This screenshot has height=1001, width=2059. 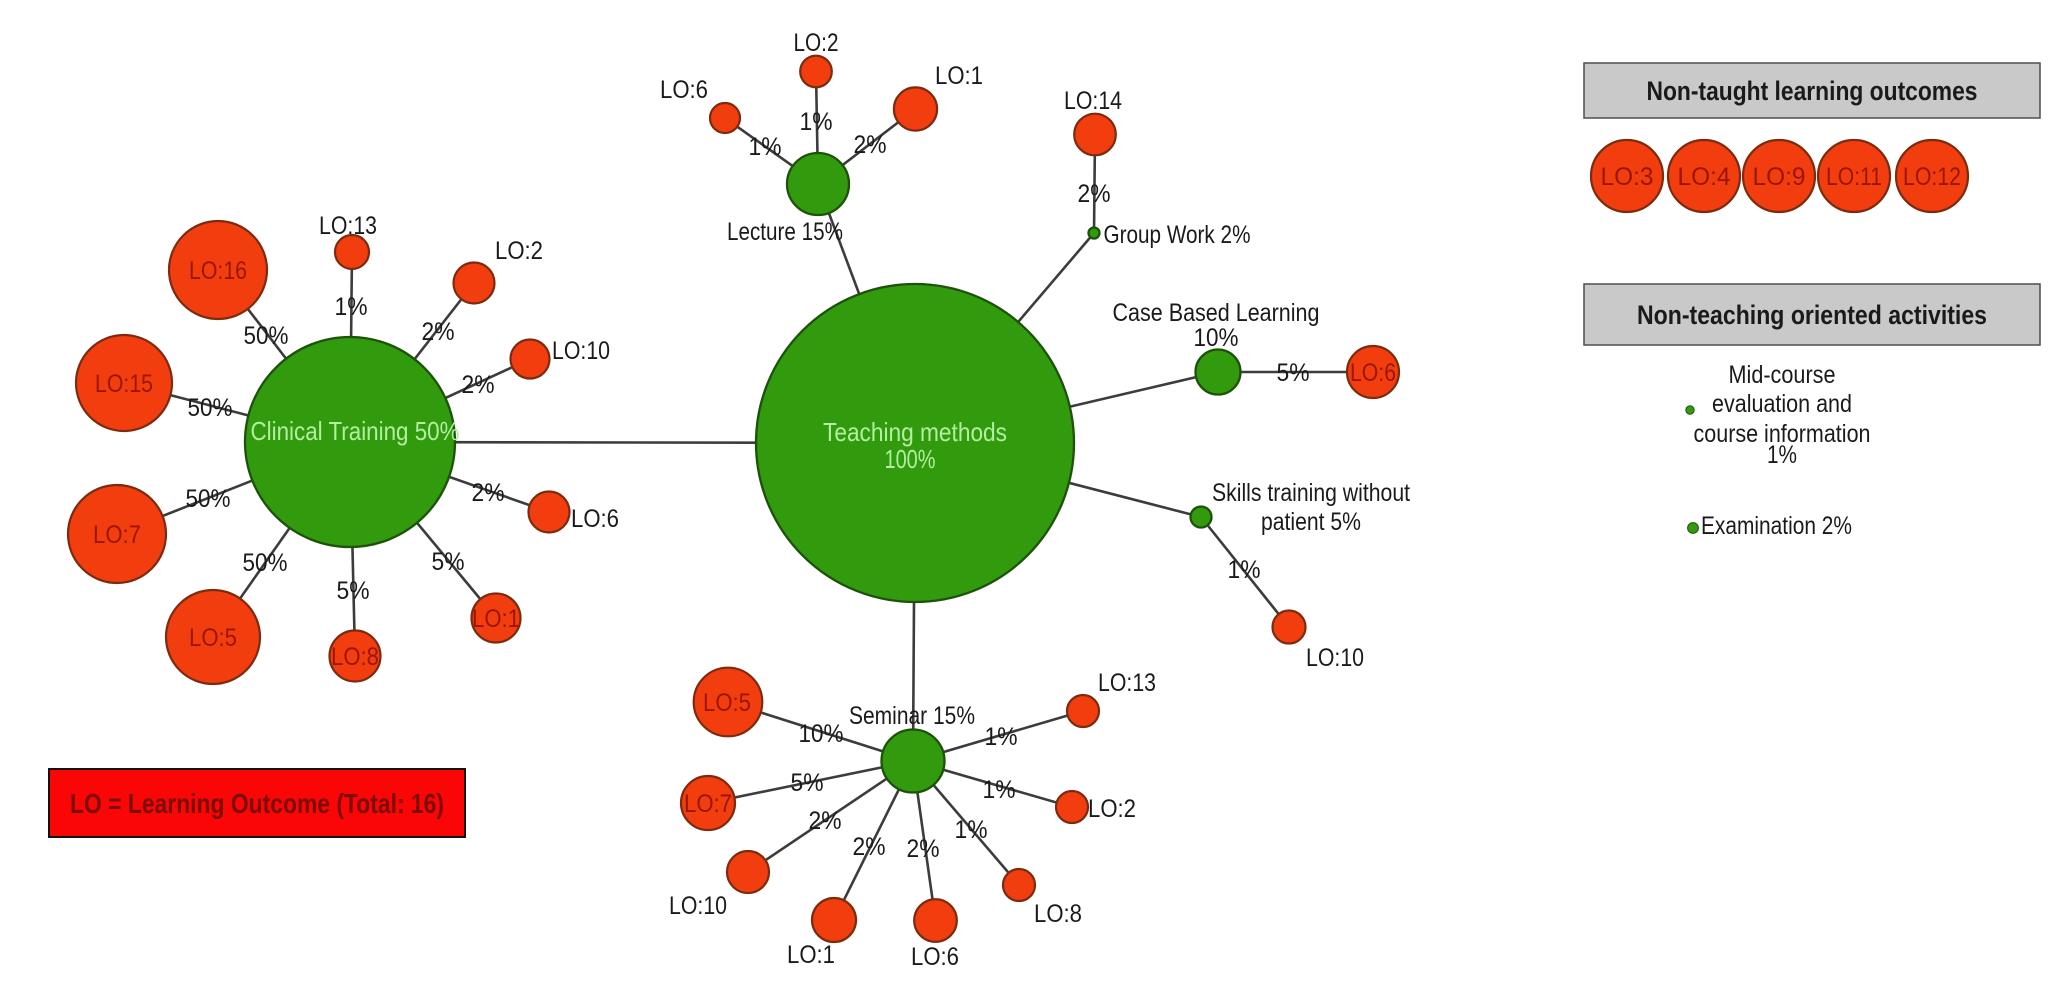 What do you see at coordinates (1776, 526) in the screenshot?
I see `svg-text: Examination 2%` at bounding box center [1776, 526].